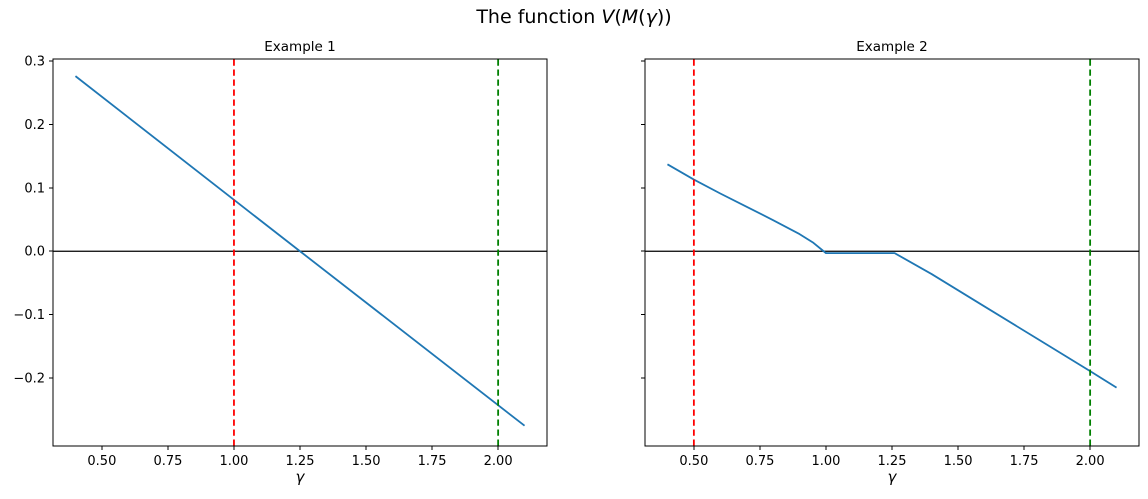 The width and height of the screenshot is (1148, 499). Describe the element at coordinates (29, 379) in the screenshot. I see `y-tick-label: −0.2` at that location.